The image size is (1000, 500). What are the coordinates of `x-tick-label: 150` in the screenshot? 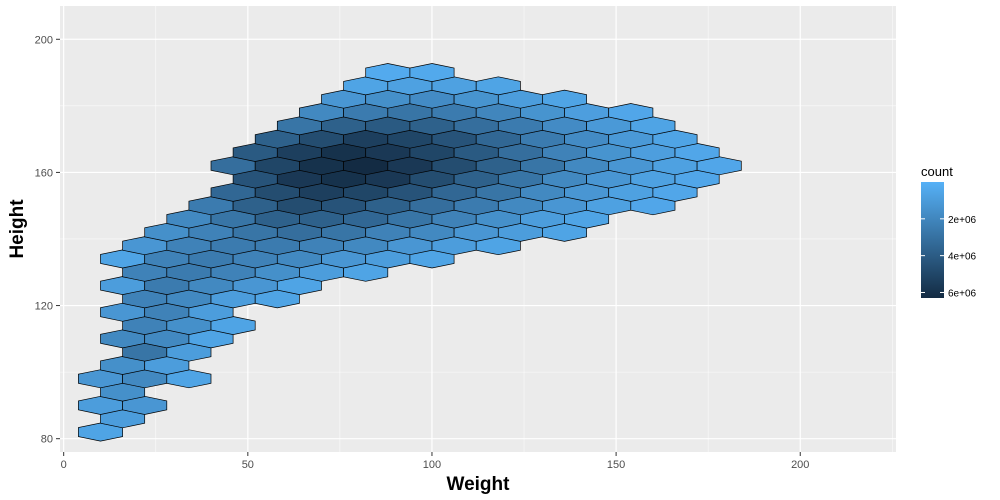 It's located at (616, 465).